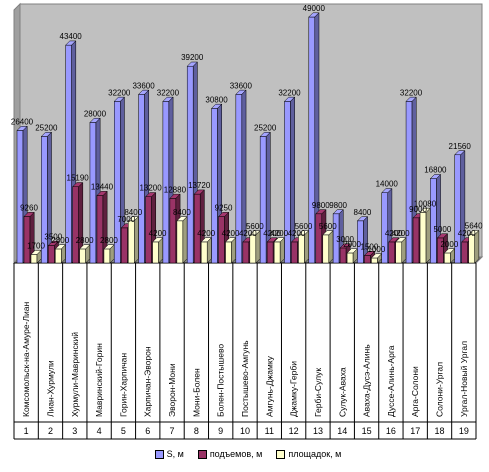 The height and width of the screenshot is (472, 489). Describe the element at coordinates (363, 212) in the screenshot. I see `value-label-s-15: 8400` at that location.